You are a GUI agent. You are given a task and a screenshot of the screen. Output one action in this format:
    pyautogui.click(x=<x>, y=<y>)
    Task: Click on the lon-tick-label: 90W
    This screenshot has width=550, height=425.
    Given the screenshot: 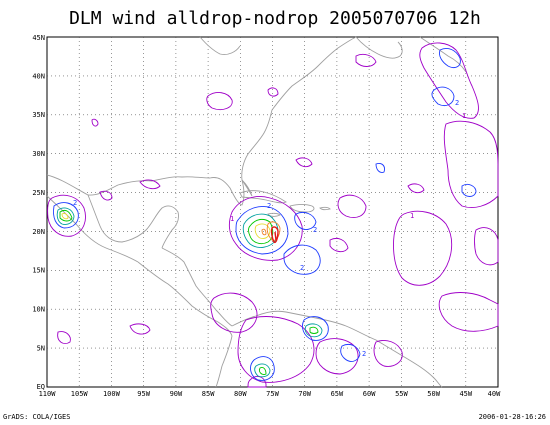 What is the action you would take?
    pyautogui.click(x=176, y=394)
    